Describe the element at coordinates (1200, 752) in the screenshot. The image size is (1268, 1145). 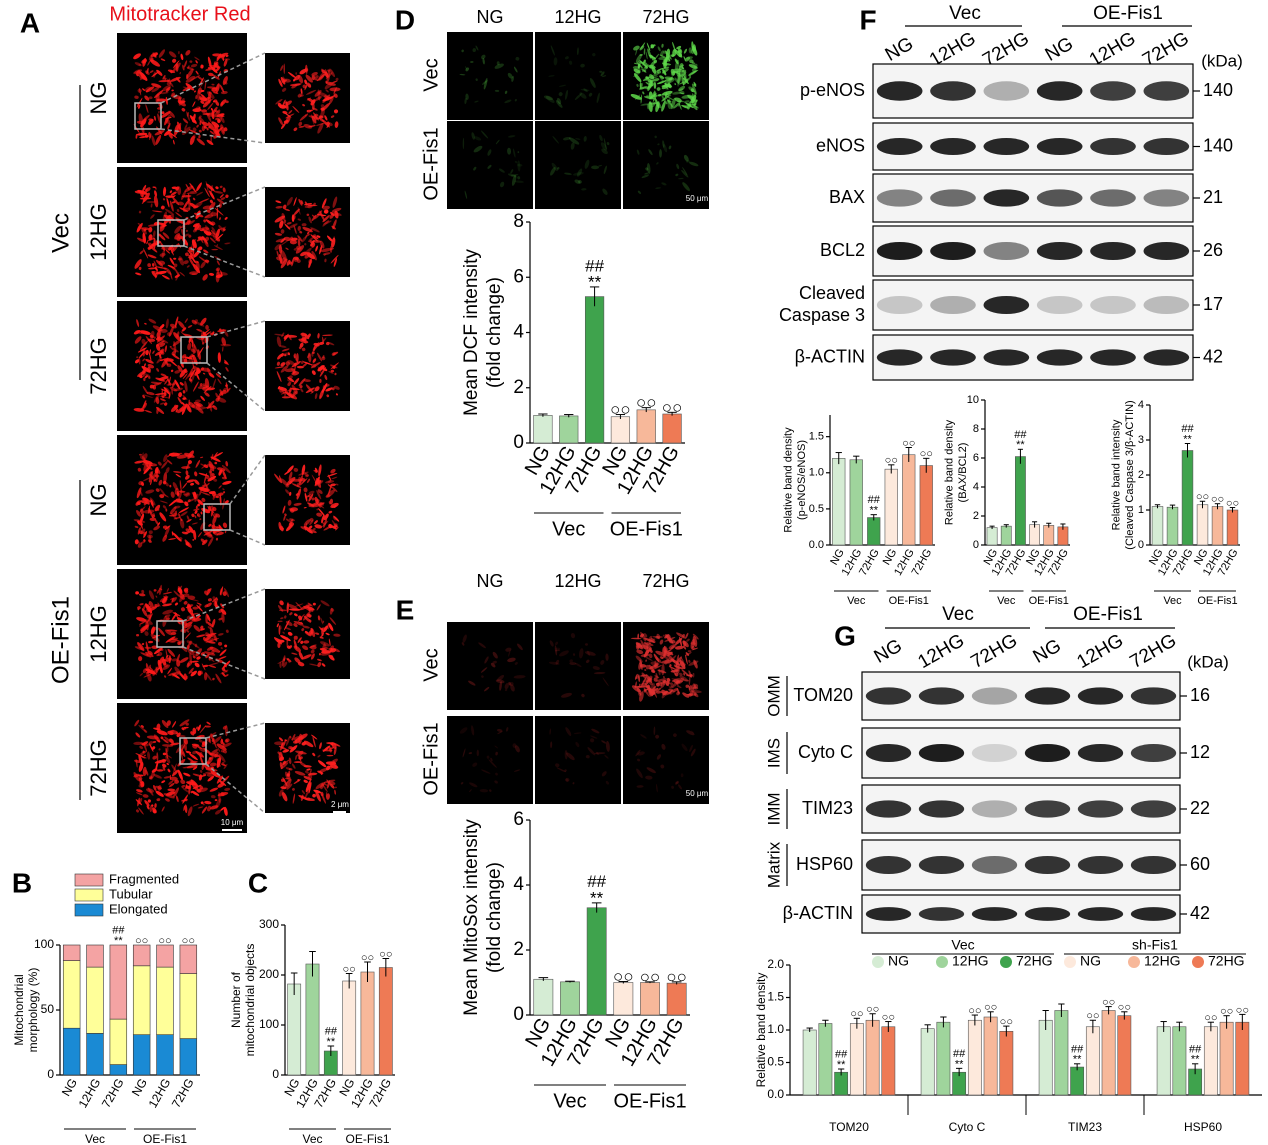
I see `kda-label: 12` at that location.